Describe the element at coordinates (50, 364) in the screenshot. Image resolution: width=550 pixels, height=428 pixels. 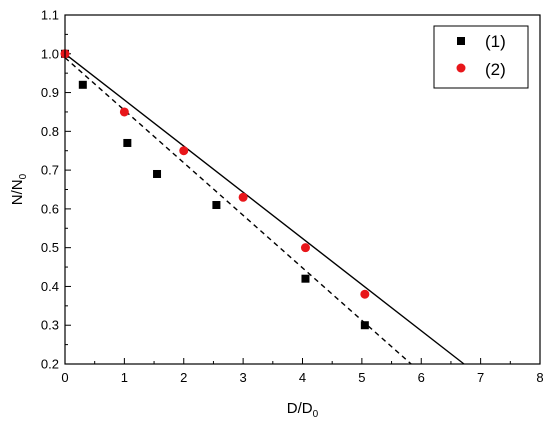
I see `y-tick-label: 0.2` at that location.